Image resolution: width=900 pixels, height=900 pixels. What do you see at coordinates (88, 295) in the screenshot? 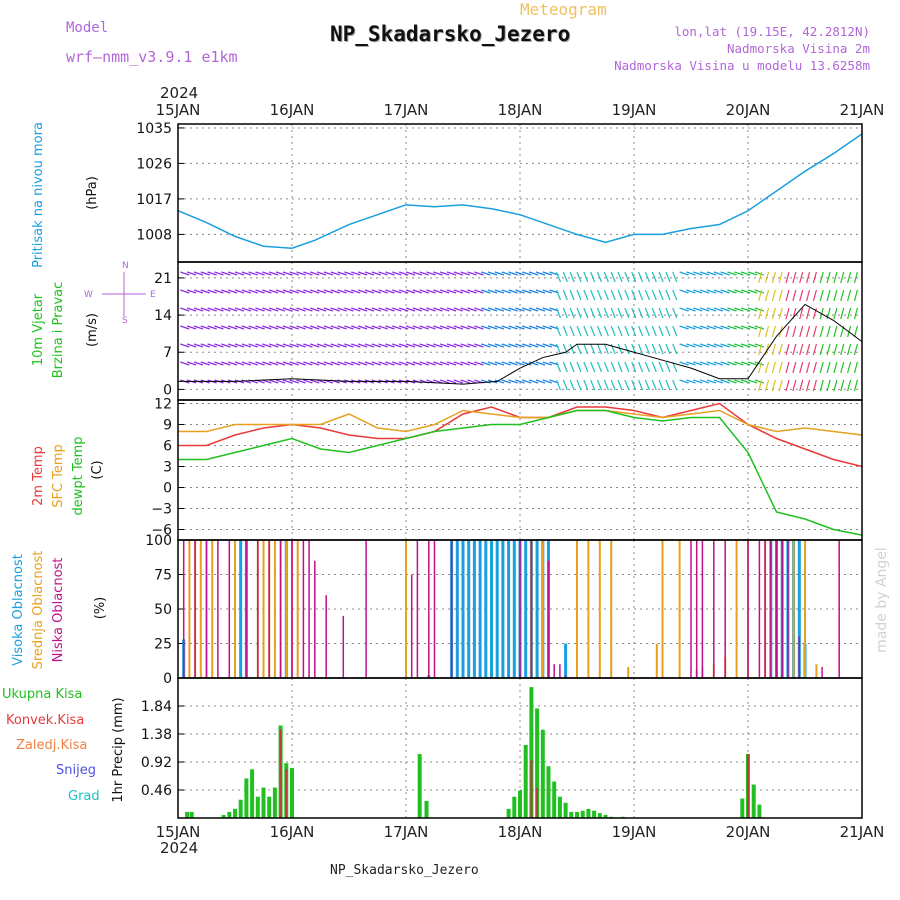
I see `svg-text: W` at bounding box center [88, 295].